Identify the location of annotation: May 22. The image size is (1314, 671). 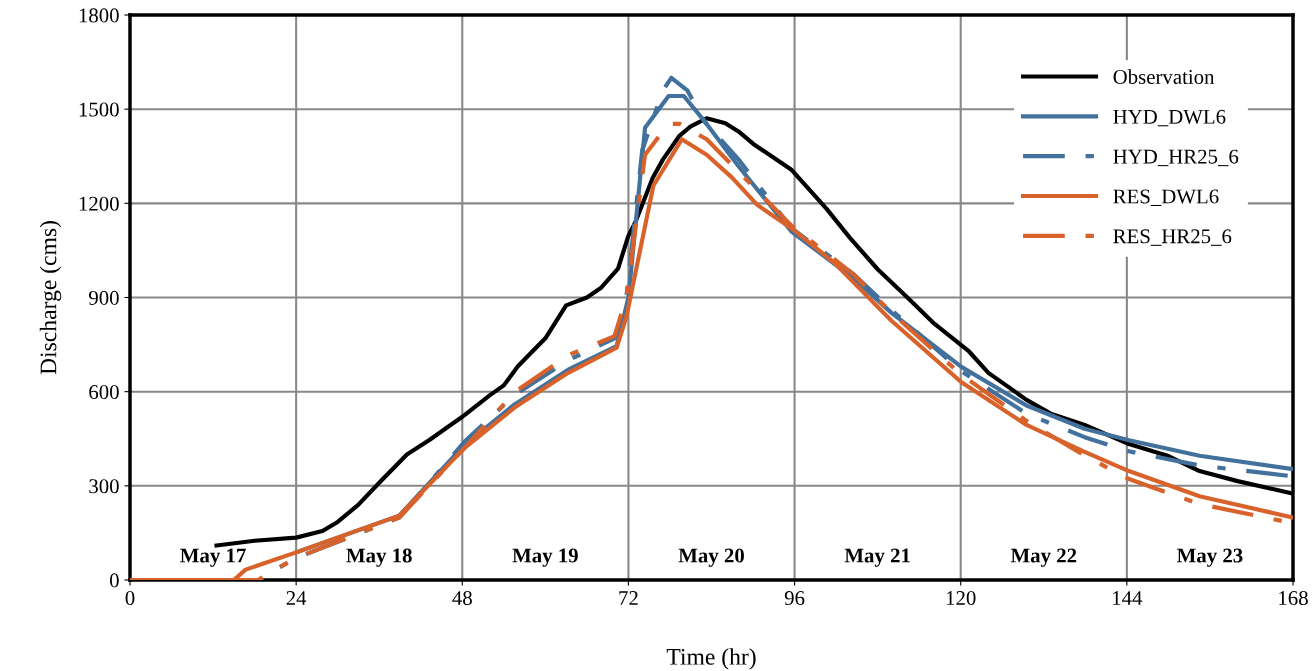
(1043, 557).